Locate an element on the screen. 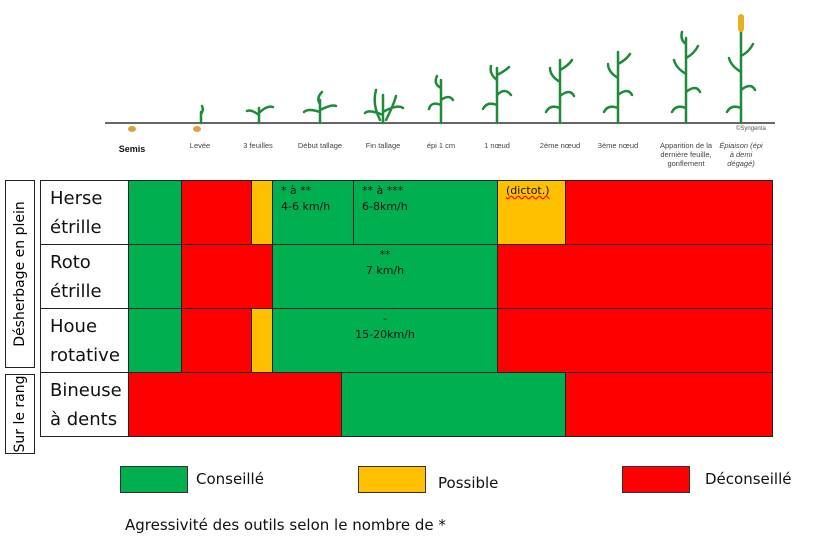  legend-swatch-orange is located at coordinates (392, 479).